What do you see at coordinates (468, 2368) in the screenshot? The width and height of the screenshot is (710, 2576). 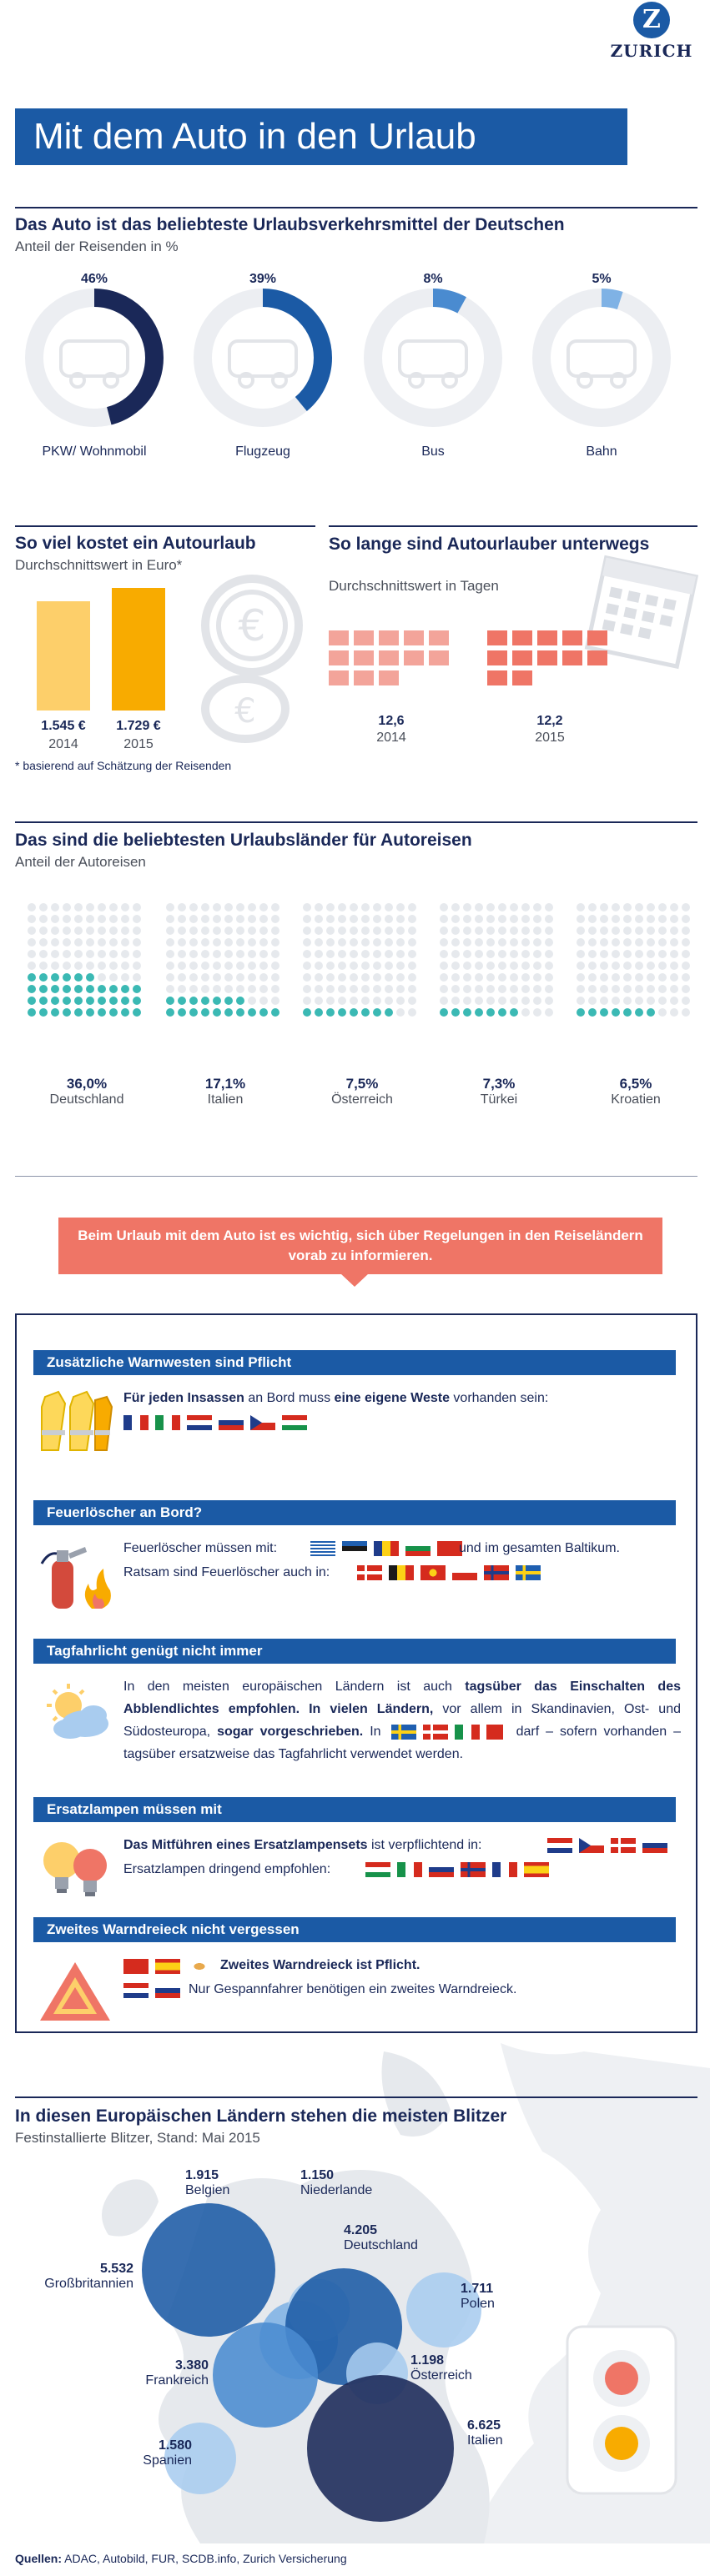 I see `blitzer-label: 1.198 Österreich` at bounding box center [468, 2368].